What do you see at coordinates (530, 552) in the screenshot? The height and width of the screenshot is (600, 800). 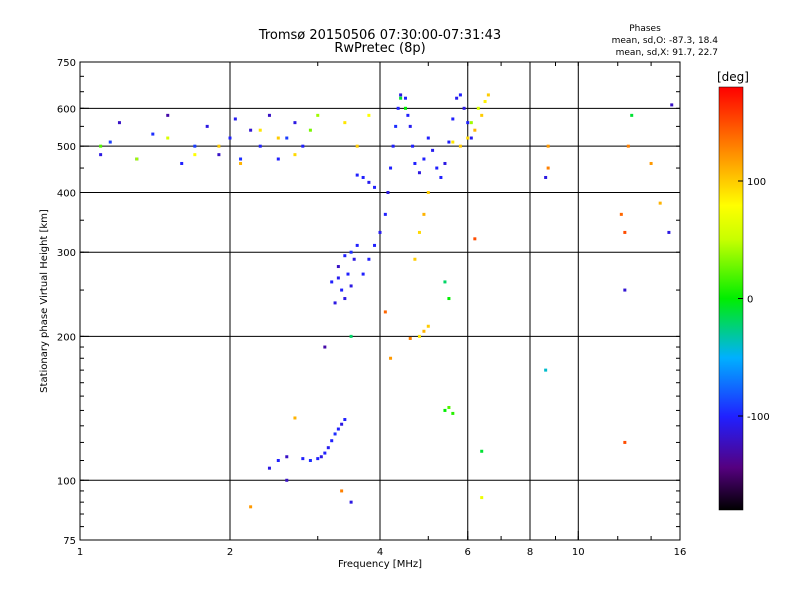 I see `x-tick-label: 8` at bounding box center [530, 552].